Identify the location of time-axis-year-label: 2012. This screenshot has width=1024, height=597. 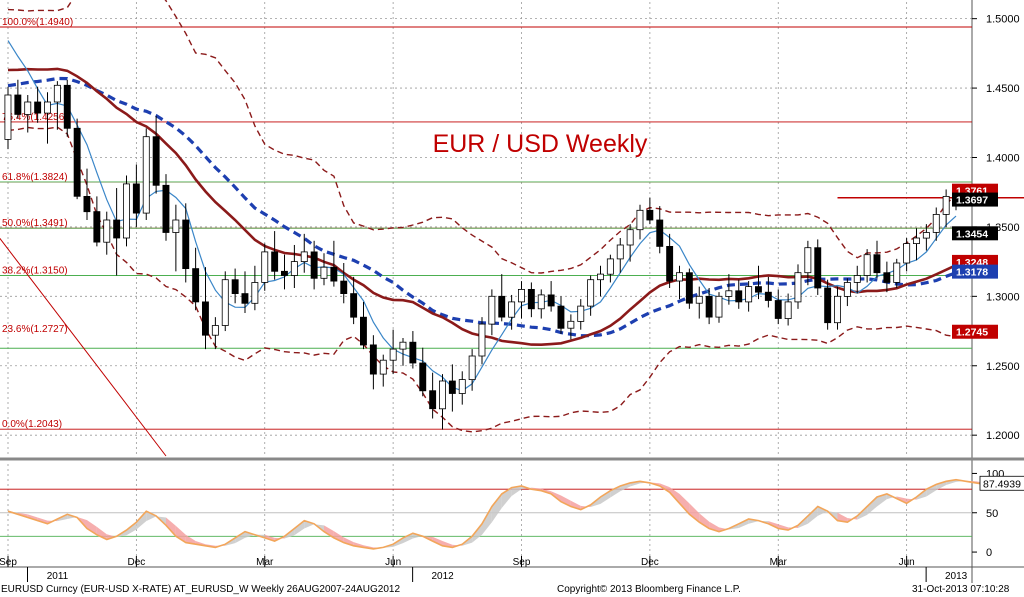
(443, 576).